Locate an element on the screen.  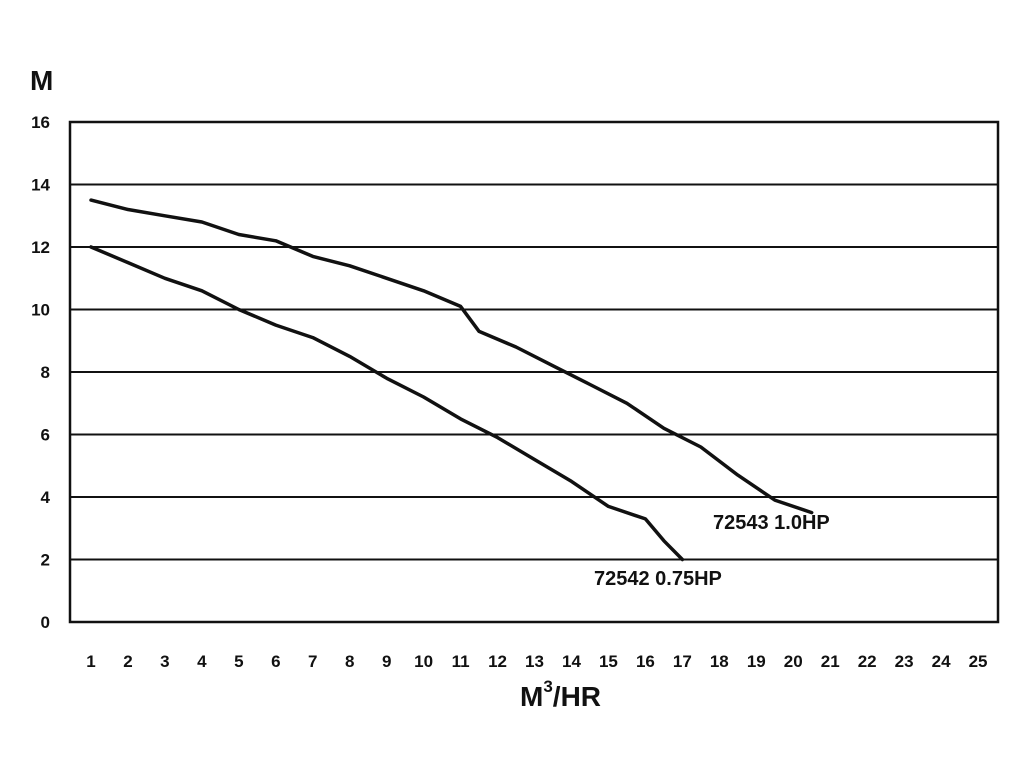
x-tick-label: 11 is located at coordinates (461, 661).